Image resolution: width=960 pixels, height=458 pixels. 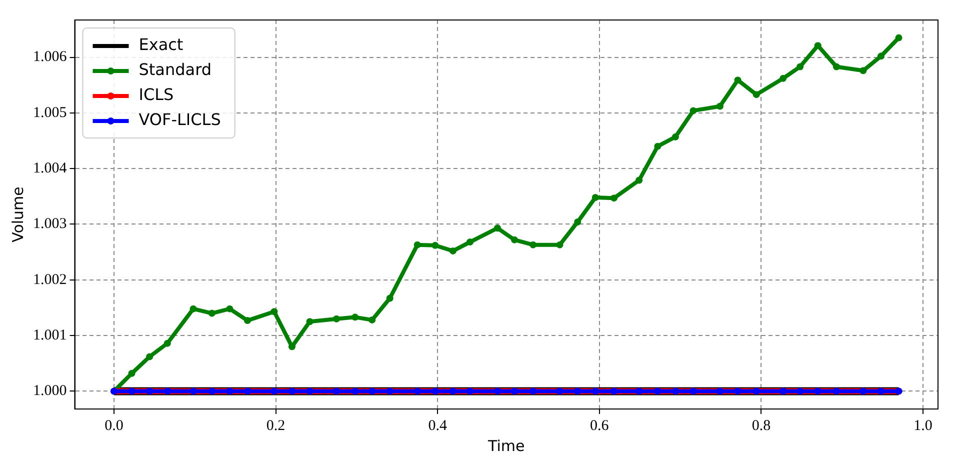 I want to click on x-tick-label: 1.0, so click(x=923, y=426).